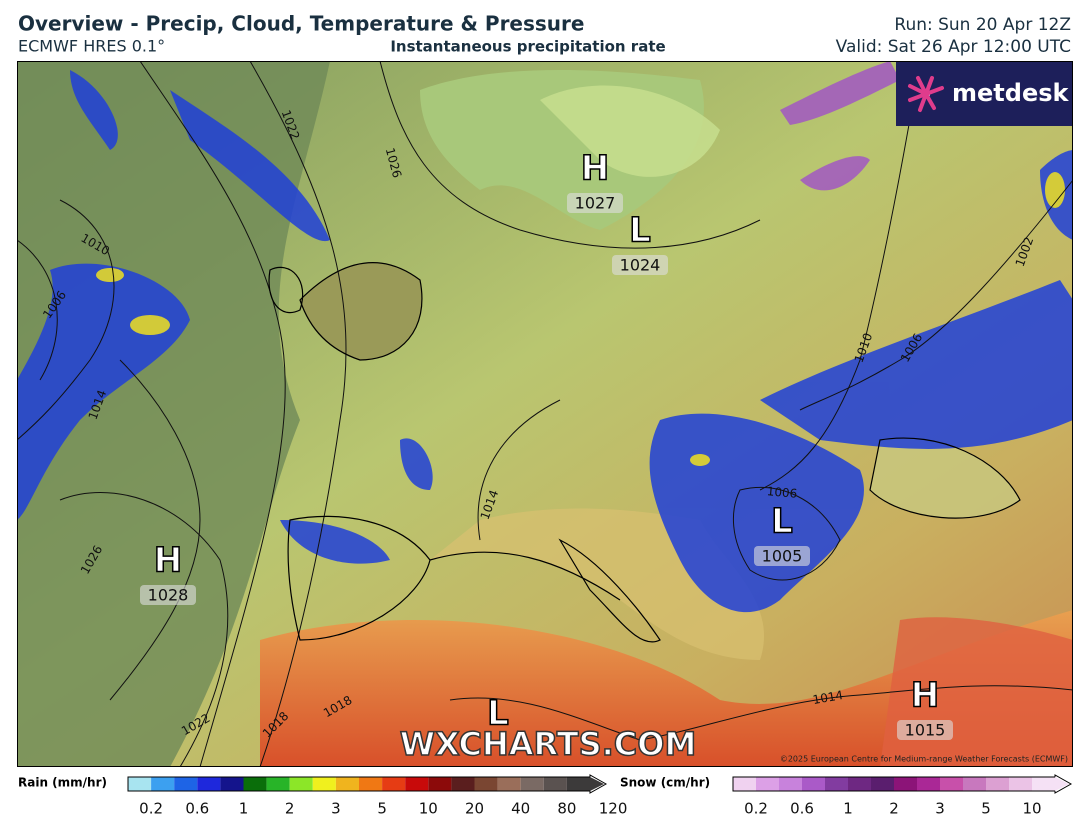 The height and width of the screenshot is (839, 1089). What do you see at coordinates (666, 688) in the screenshot?
I see `africa` at bounding box center [666, 688].